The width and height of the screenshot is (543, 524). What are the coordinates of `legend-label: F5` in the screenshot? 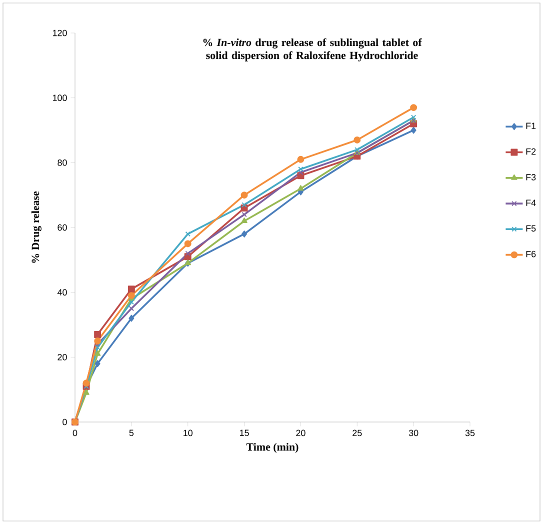 It's located at (531, 228).